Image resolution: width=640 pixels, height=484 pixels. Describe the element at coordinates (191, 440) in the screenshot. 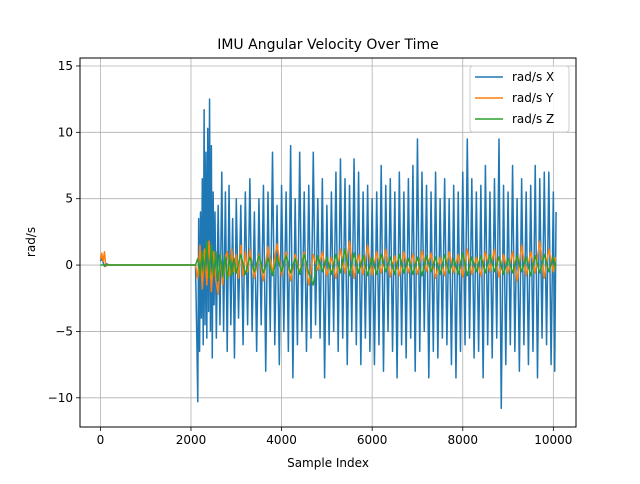

I see `x-tick-label: 2000` at that location.